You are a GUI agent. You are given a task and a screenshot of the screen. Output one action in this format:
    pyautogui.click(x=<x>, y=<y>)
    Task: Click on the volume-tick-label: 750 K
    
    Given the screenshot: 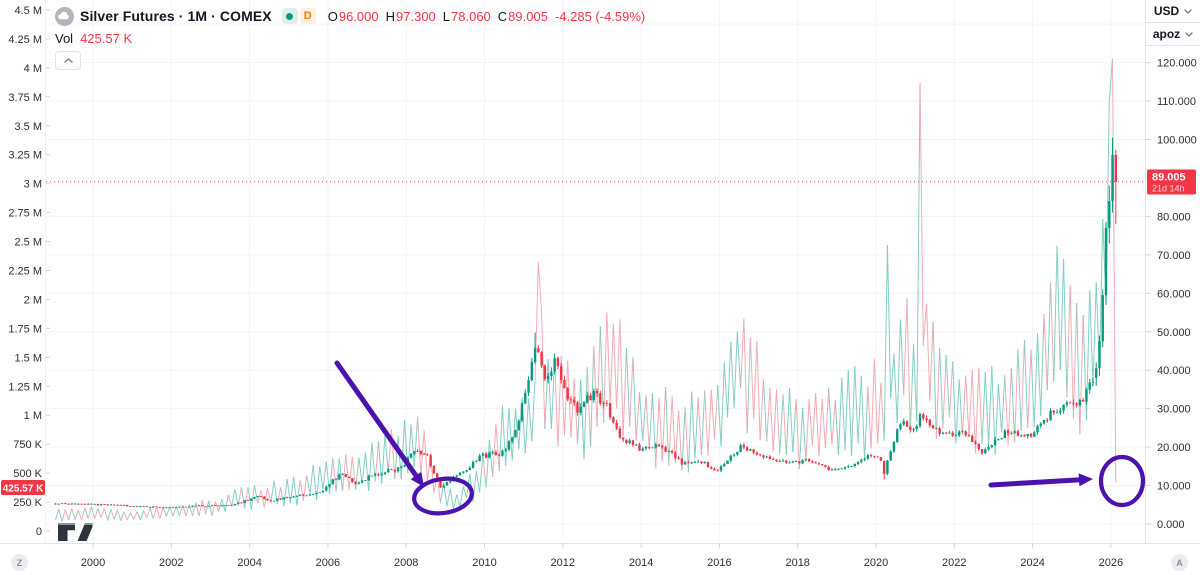 What is the action you would take?
    pyautogui.click(x=27, y=445)
    